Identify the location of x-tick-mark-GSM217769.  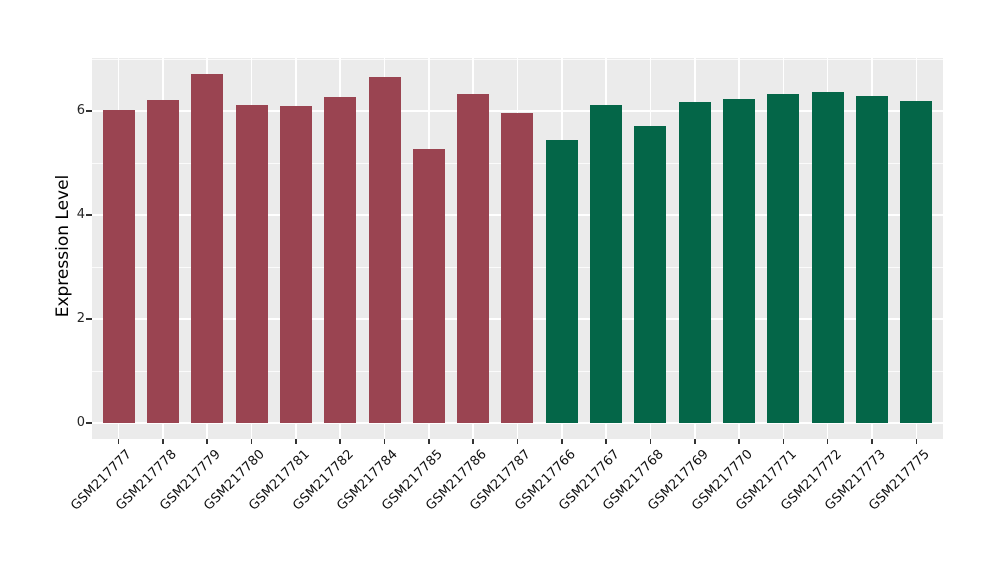
(695, 441).